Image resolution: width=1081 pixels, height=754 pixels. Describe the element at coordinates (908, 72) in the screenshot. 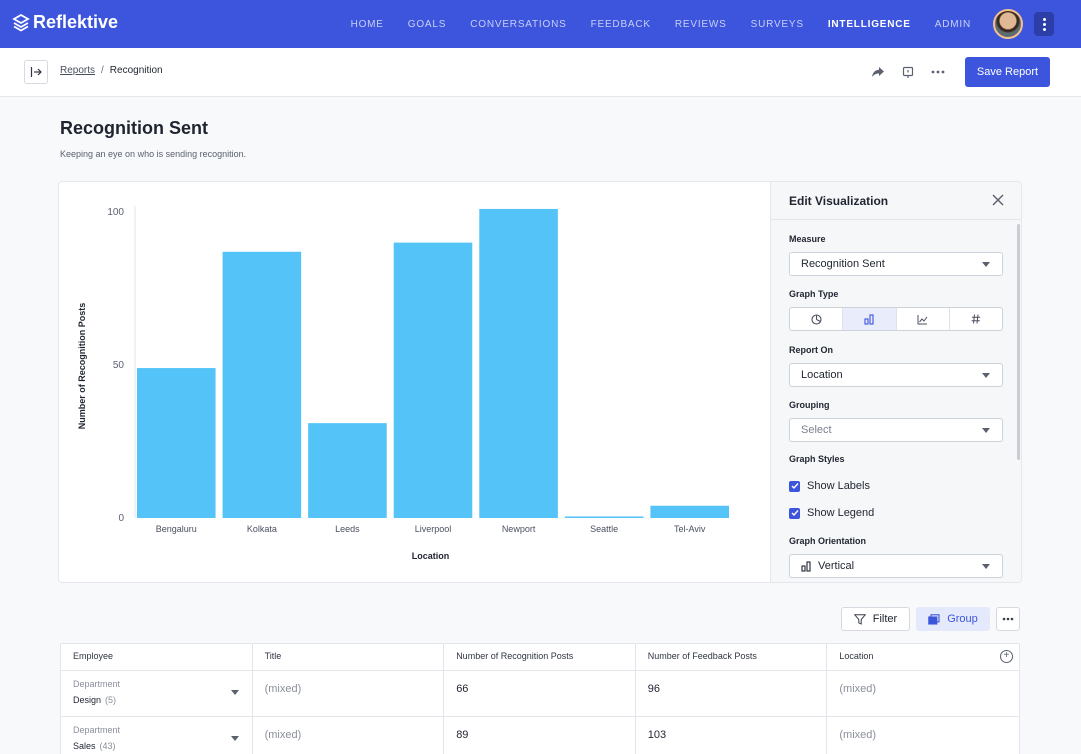

I see `comment-button` at that location.